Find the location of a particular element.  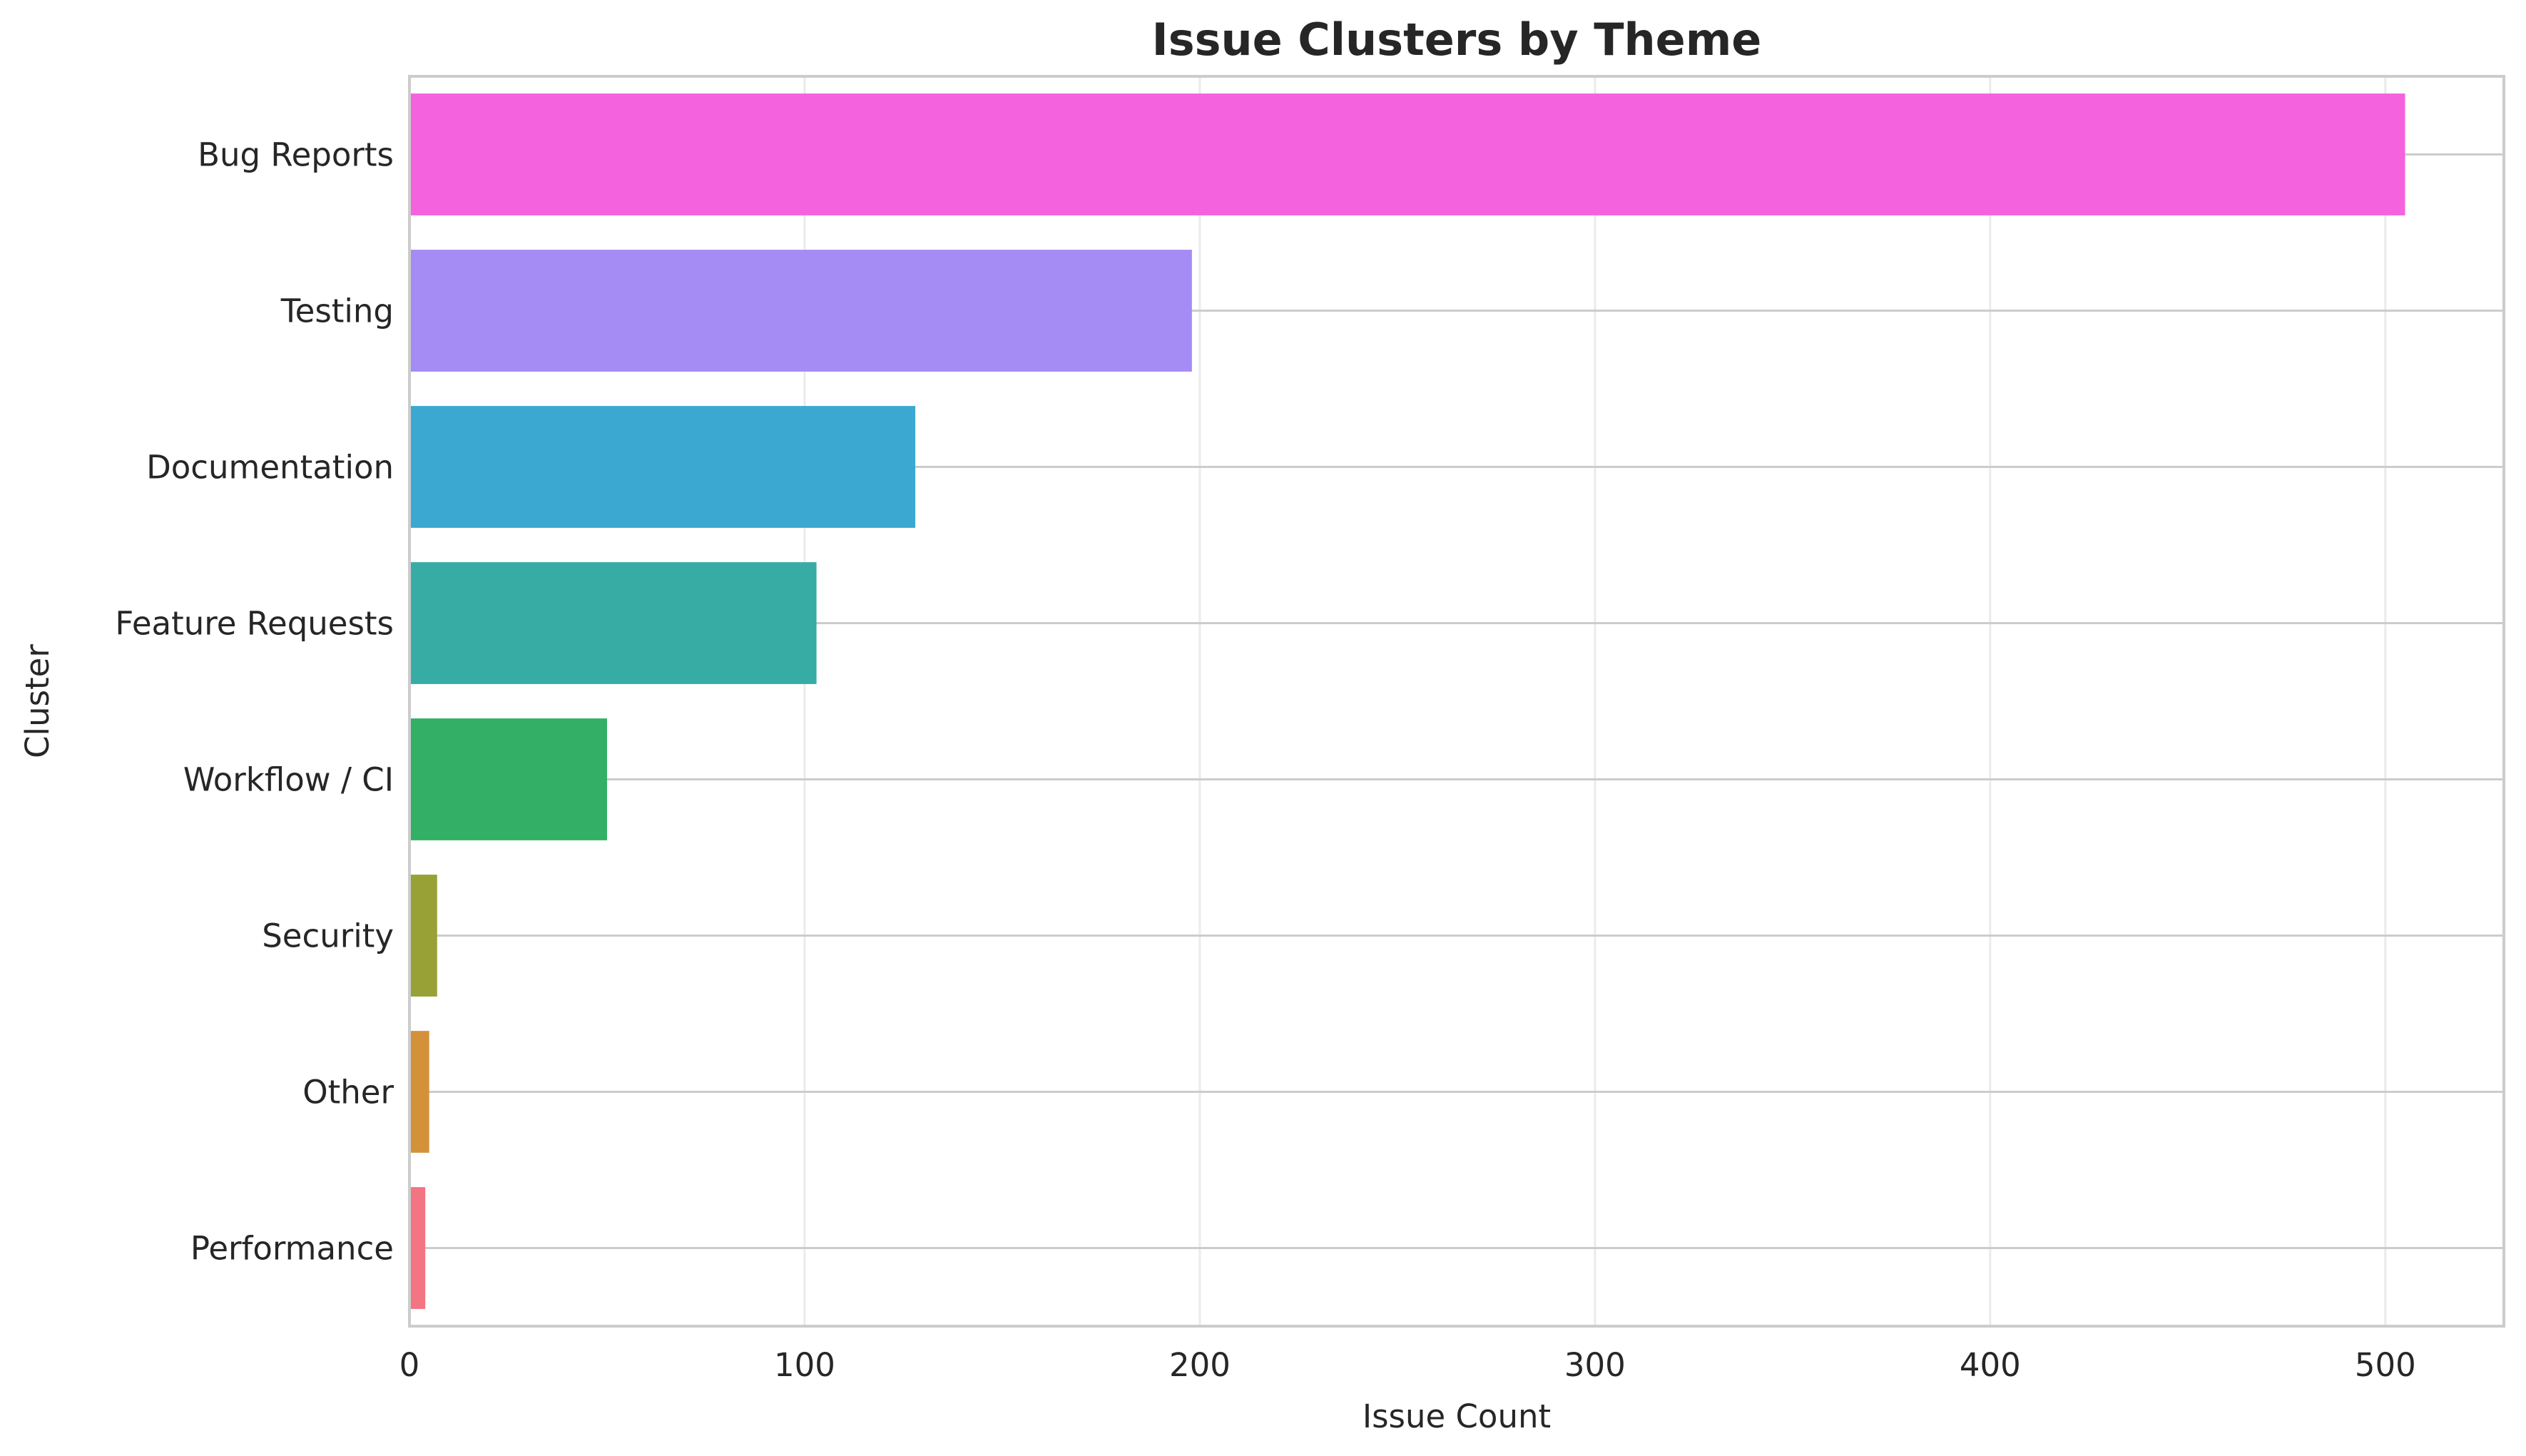

y-tick-label: Workflow / CI is located at coordinates (288, 780).